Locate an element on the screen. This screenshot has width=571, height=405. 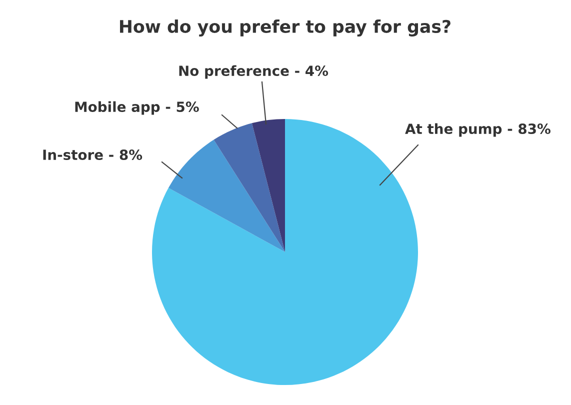
slice-label: No preference - 4% is located at coordinates (253, 72).